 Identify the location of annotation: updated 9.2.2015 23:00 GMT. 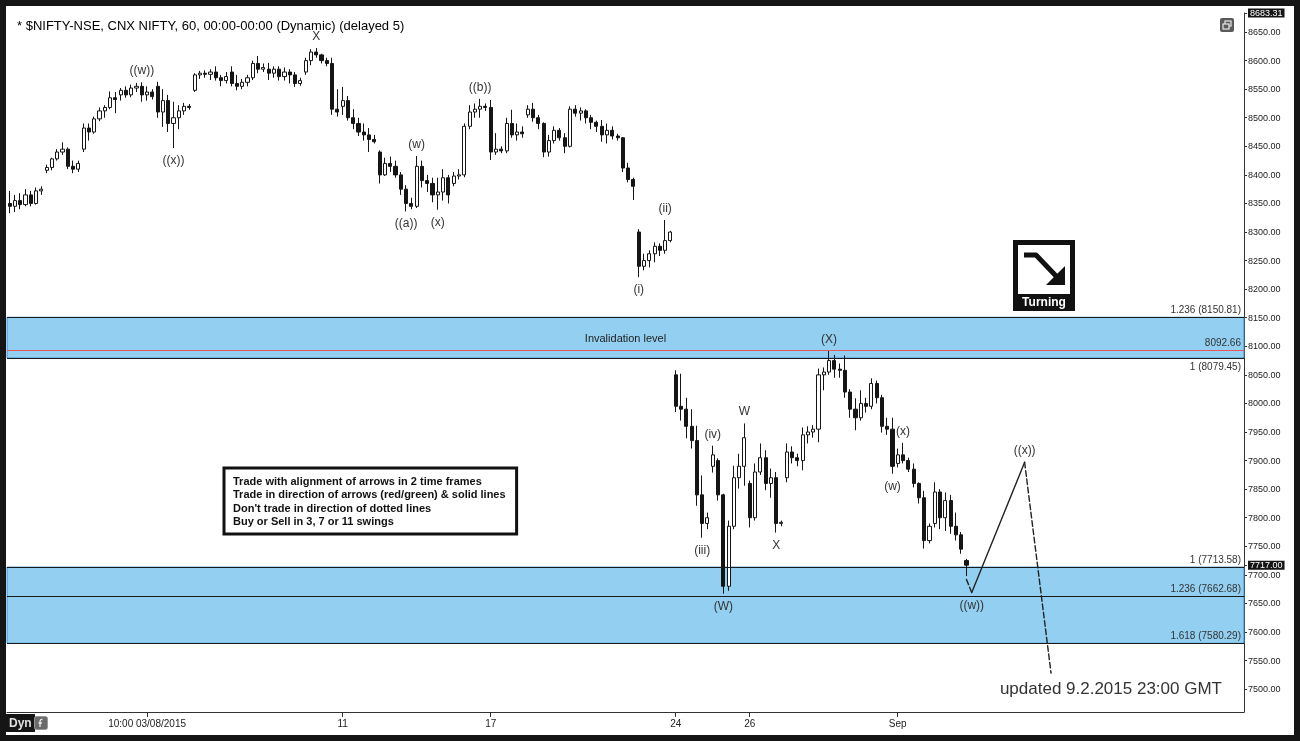
(1110, 688).